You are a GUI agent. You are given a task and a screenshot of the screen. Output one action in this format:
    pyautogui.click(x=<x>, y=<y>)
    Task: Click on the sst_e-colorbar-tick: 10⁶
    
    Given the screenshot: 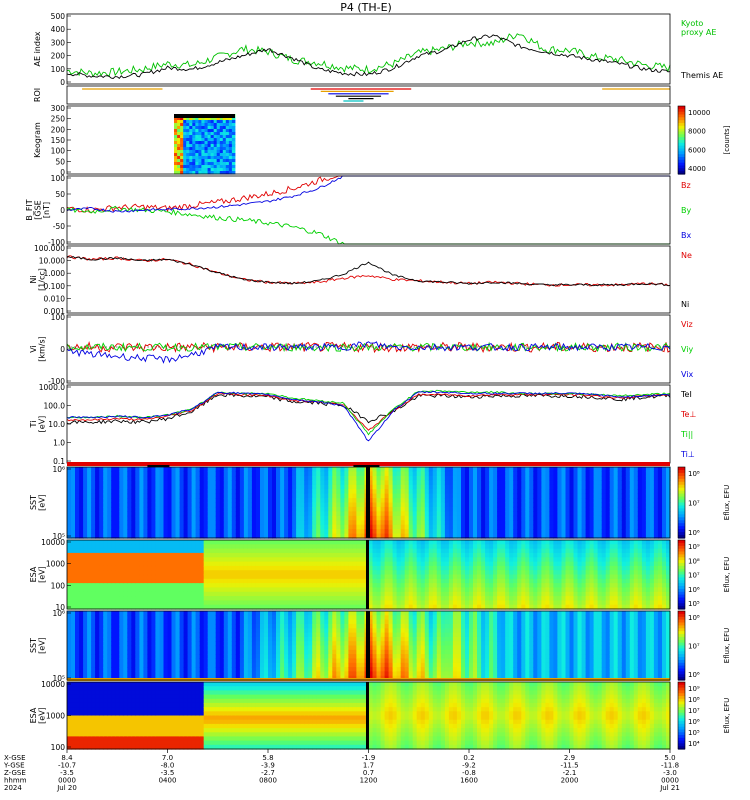 What is the action you would take?
    pyautogui.click(x=694, y=533)
    